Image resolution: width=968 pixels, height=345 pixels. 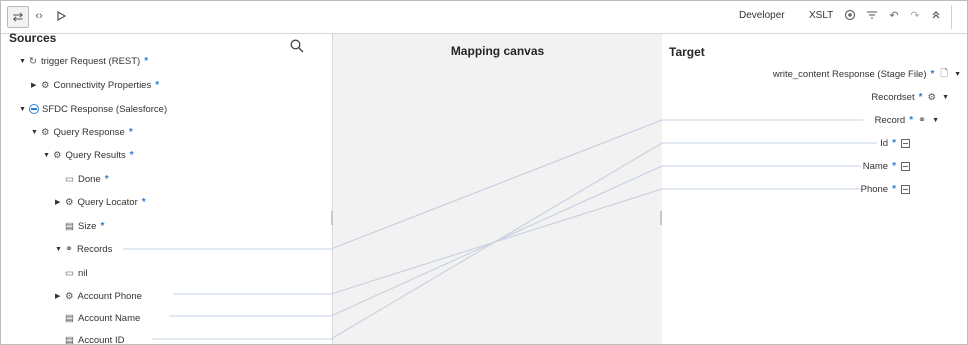 What do you see at coordinates (849, 74) in the screenshot?
I see `tree-node-label: write_content Response (Stage File)` at bounding box center [849, 74].